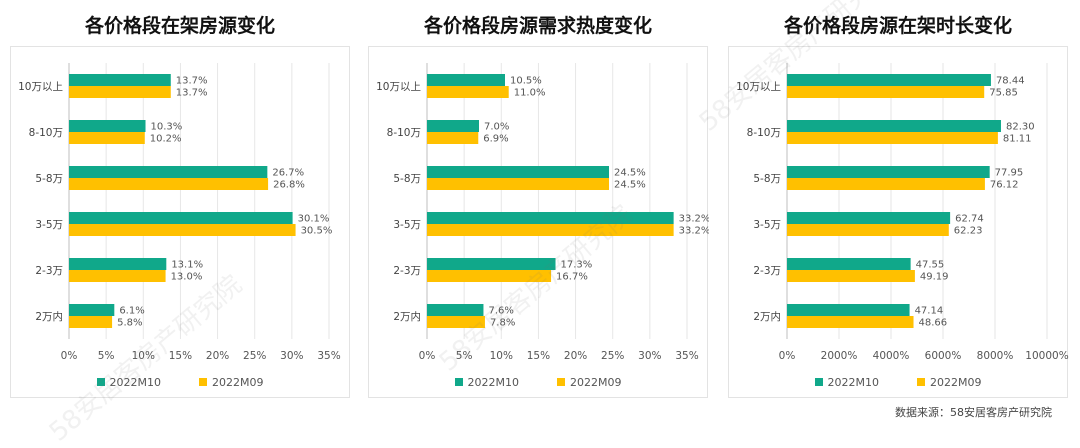 The height and width of the screenshot is (448, 1080). I want to click on value-label-m09: 16.7%, so click(572, 277).